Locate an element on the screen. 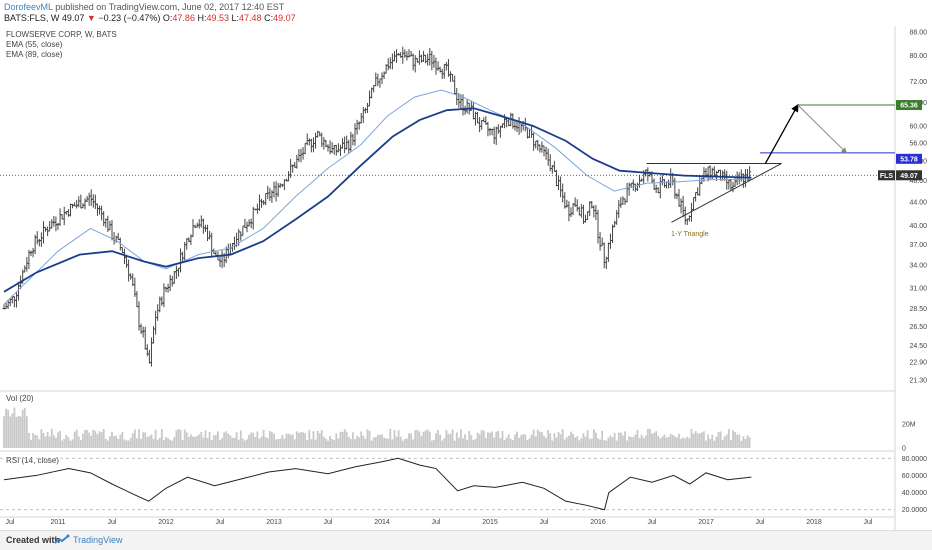 The height and width of the screenshot is (550, 932). price-tick-label: 24.50 is located at coordinates (918, 346).